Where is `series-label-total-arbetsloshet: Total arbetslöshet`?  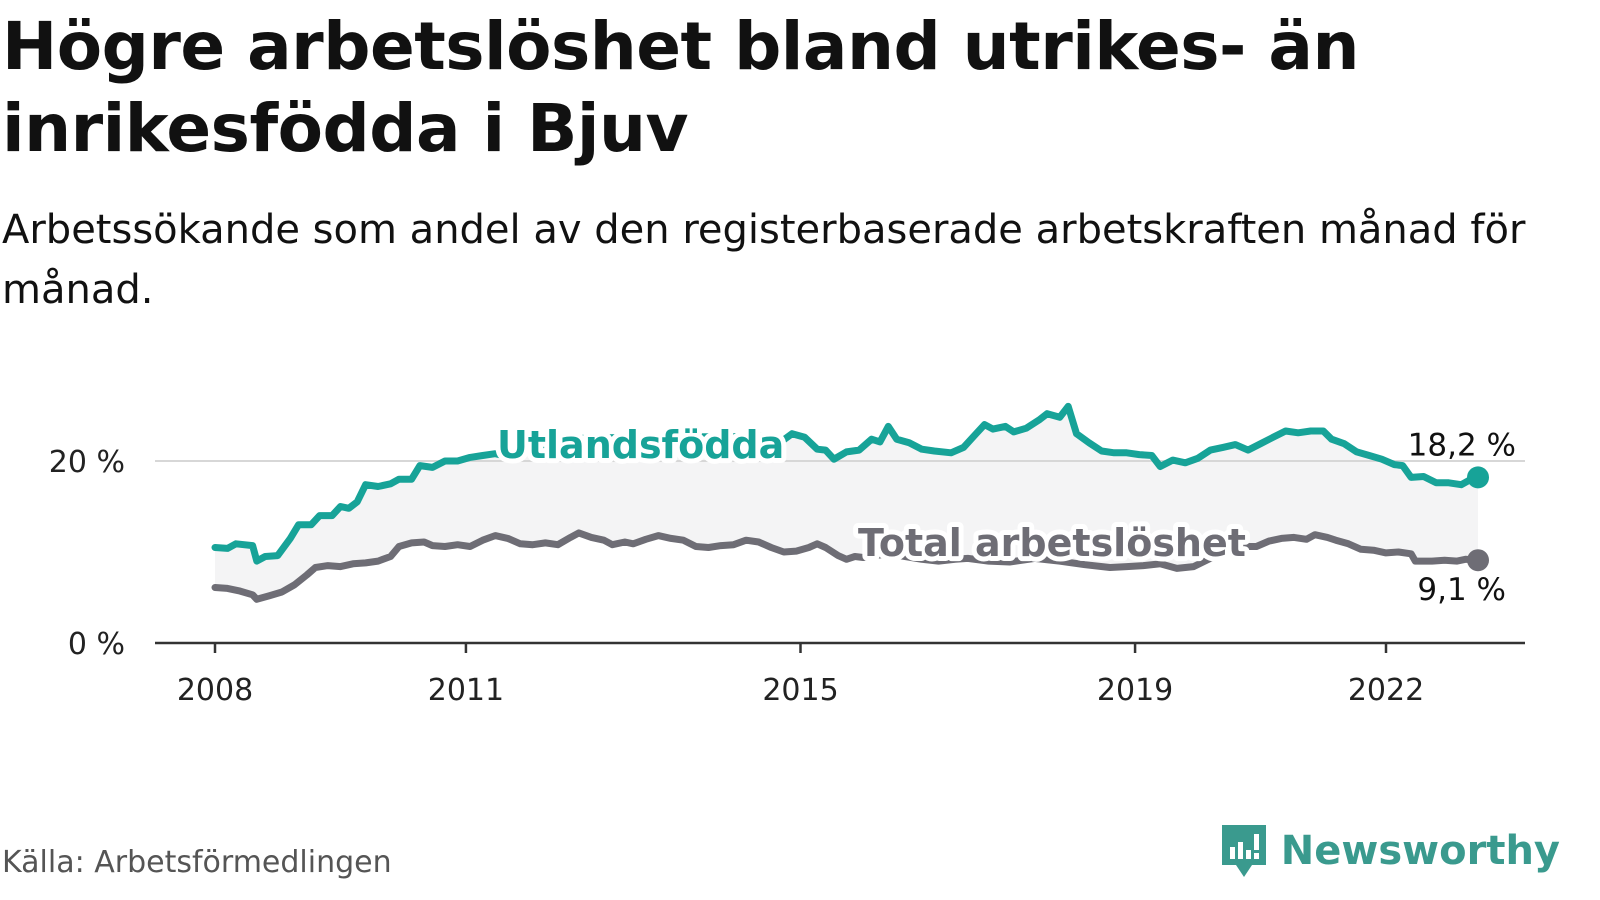
series-label-total-arbetsloshet: Total arbetslöshet is located at coordinates (1052, 543).